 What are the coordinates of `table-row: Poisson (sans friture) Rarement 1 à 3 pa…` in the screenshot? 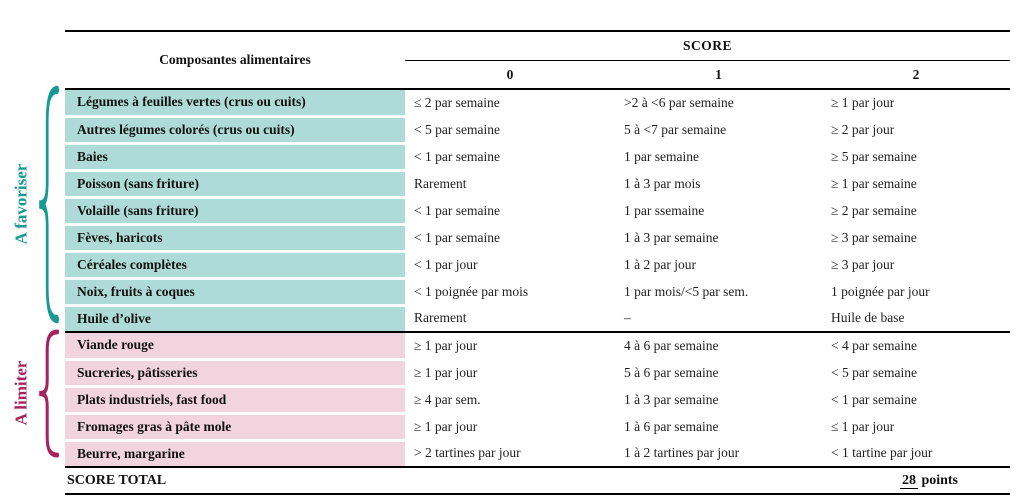 It's located at (537, 184).